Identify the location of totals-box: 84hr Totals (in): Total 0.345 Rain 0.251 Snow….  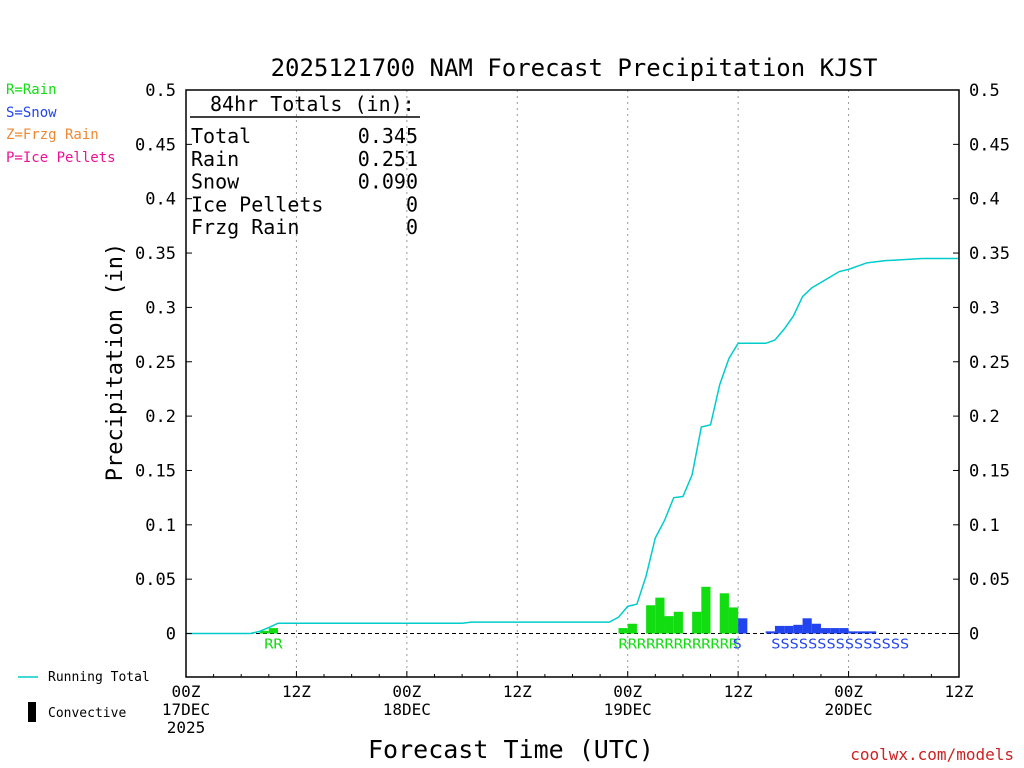
(305, 165).